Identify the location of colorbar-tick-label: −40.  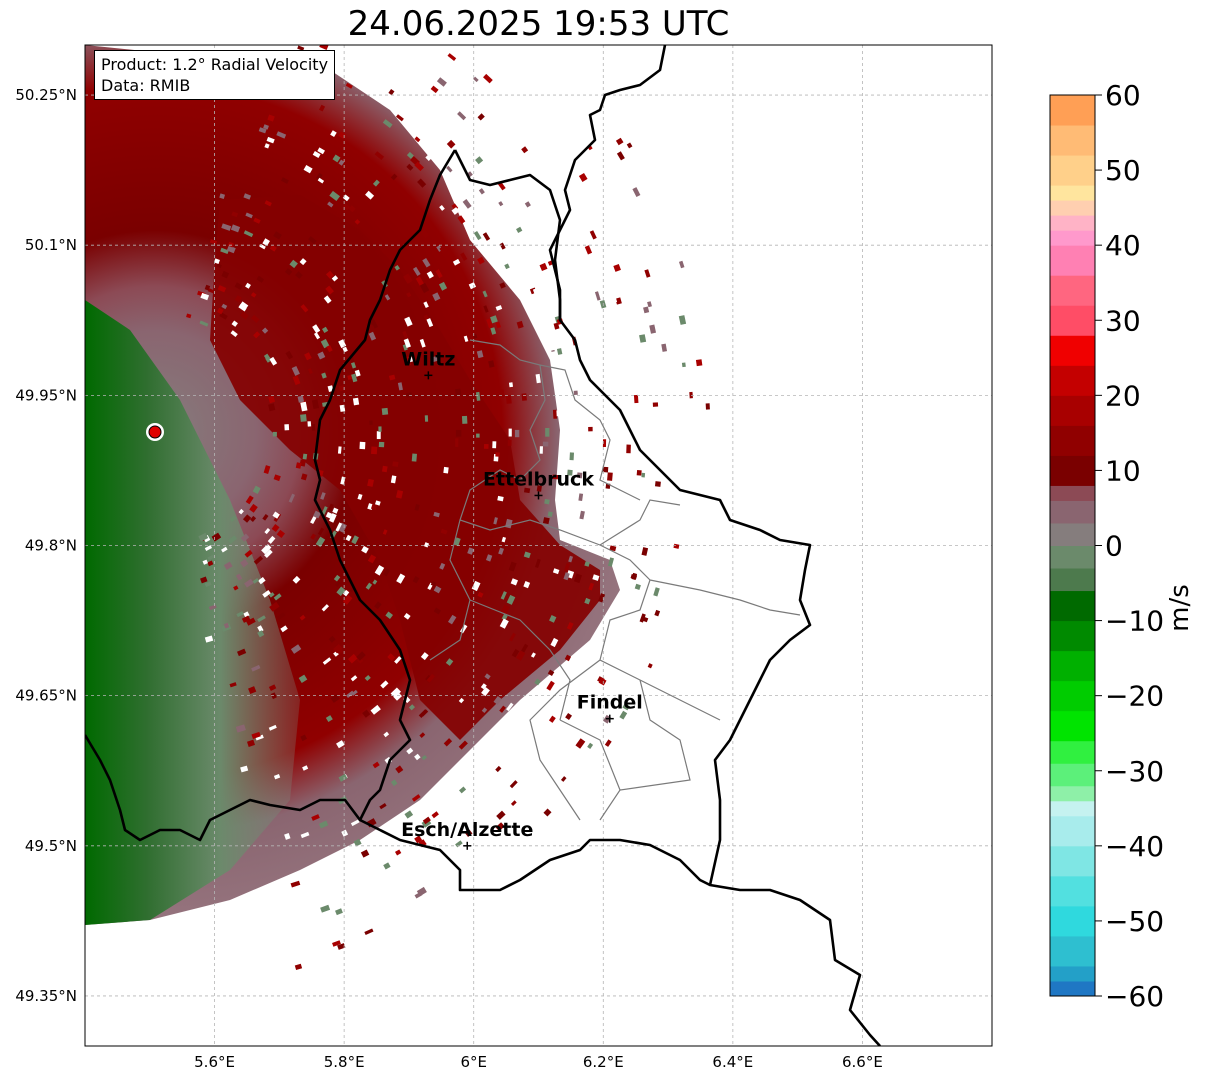
(1134, 846).